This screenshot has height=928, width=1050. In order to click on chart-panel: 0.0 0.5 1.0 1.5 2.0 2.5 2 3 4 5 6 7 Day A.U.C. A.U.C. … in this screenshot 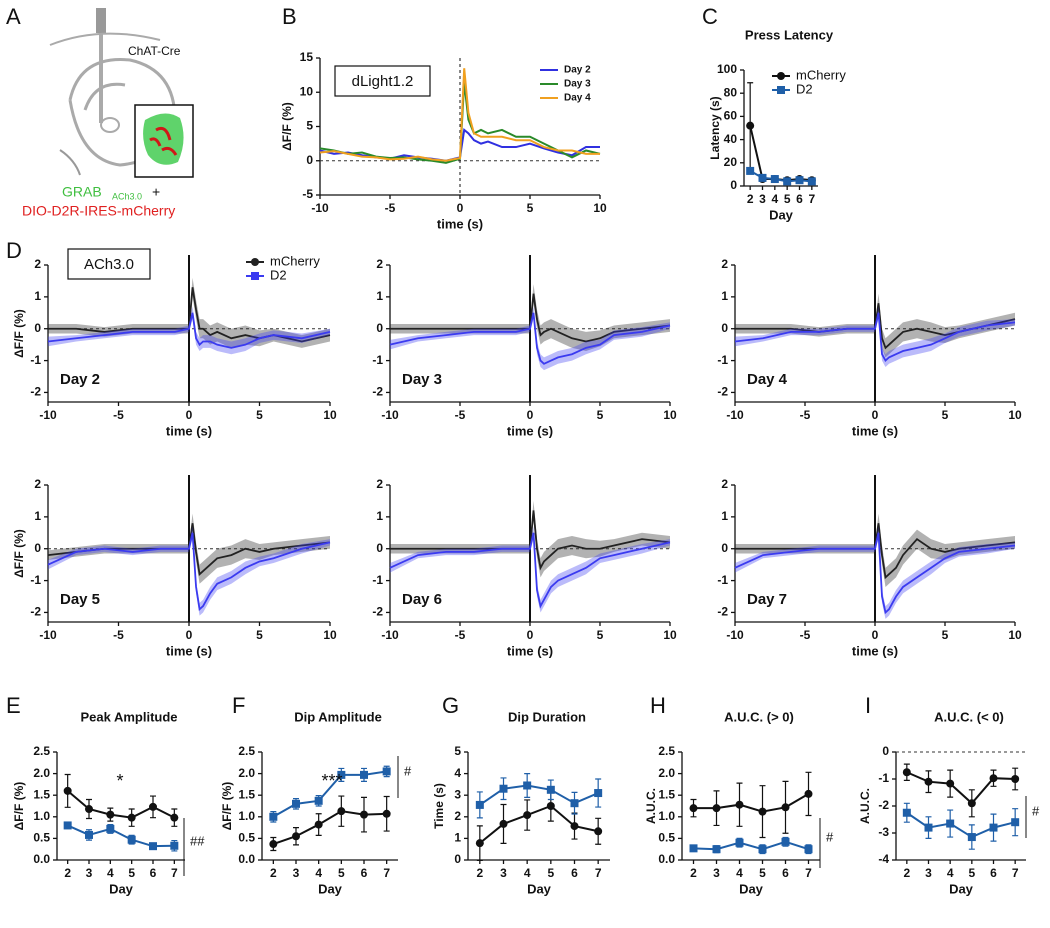, I will do `click(739, 802)`.